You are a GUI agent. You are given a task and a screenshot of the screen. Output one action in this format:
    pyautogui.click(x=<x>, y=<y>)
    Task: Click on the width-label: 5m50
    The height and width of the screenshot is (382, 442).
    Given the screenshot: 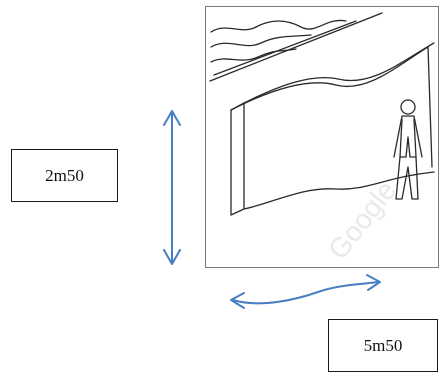 What is the action you would take?
    pyautogui.click(x=383, y=345)
    